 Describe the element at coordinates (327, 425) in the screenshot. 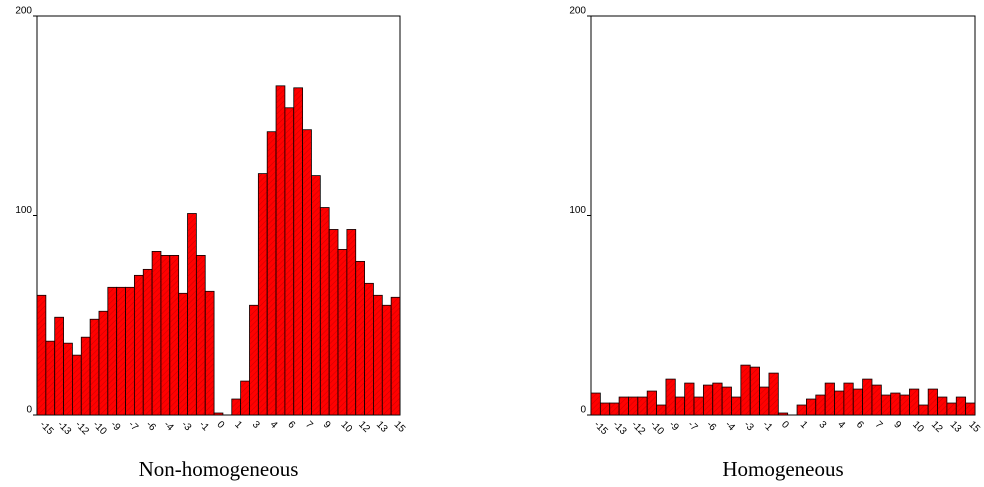

I see `x-tick-label: 9` at that location.